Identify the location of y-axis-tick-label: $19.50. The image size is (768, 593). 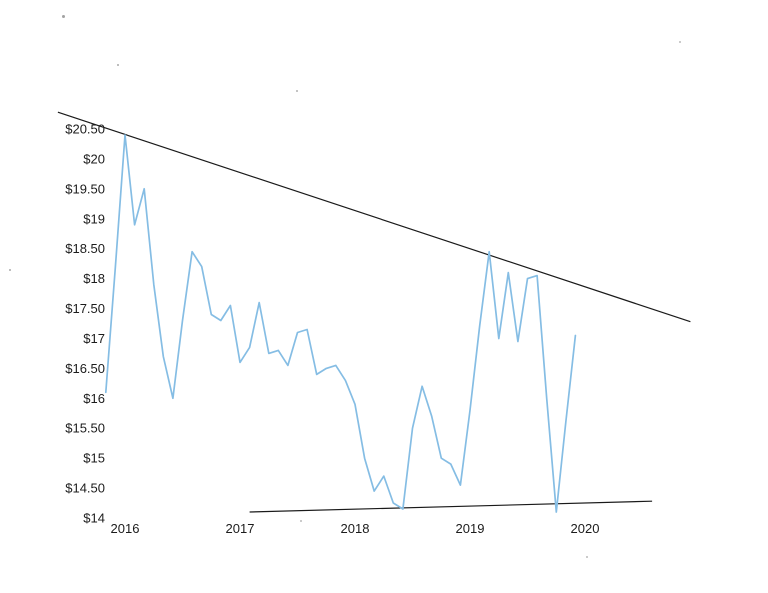
(85, 188).